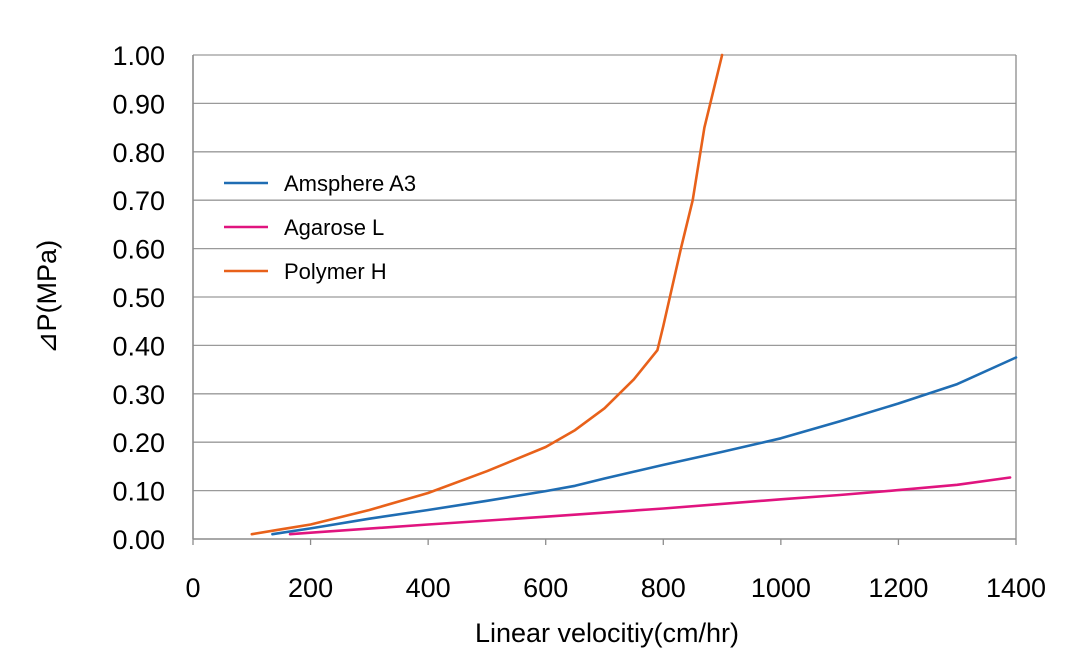 This screenshot has height=653, width=1075. What do you see at coordinates (335, 271) in the screenshot?
I see `legend-label-2: Polymer H` at bounding box center [335, 271].